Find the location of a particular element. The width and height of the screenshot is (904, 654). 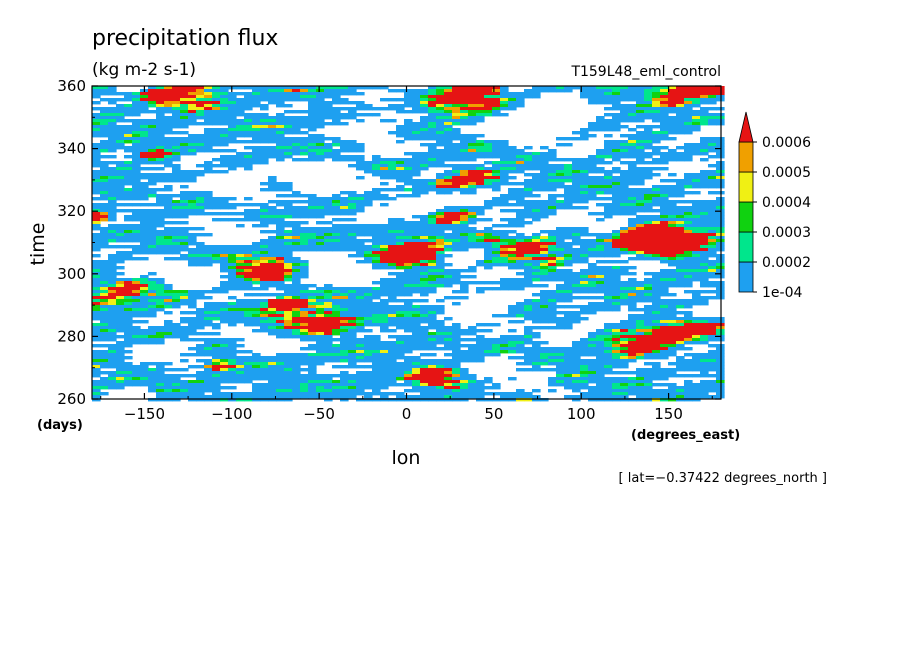

colorbar-label: 0.0006 is located at coordinates (786, 143).